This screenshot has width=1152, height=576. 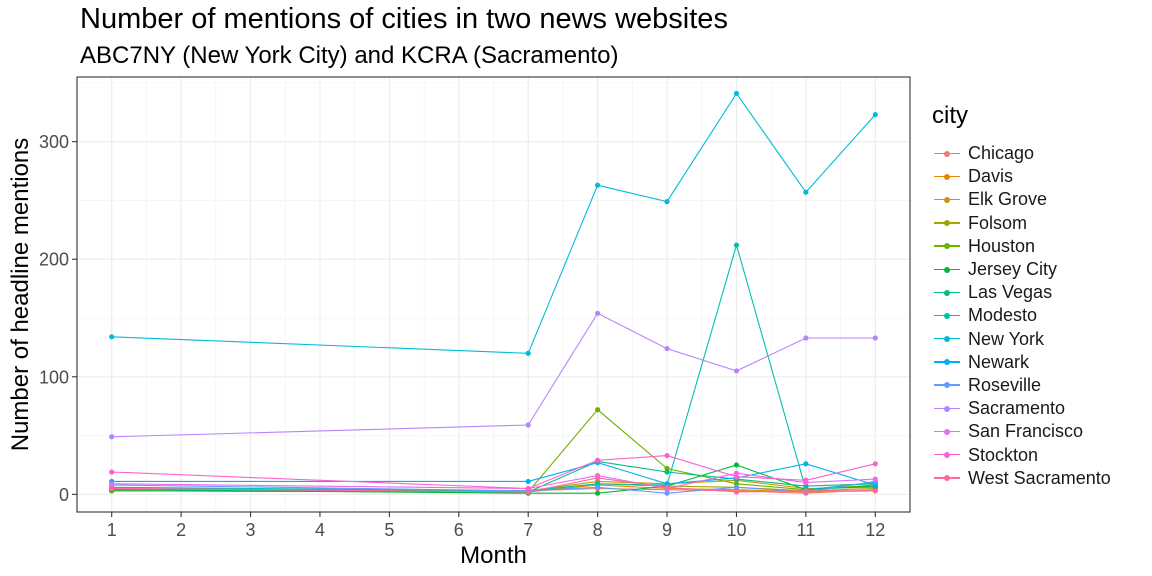 What do you see at coordinates (54, 260) in the screenshot?
I see `y-tick-label: 200` at bounding box center [54, 260].